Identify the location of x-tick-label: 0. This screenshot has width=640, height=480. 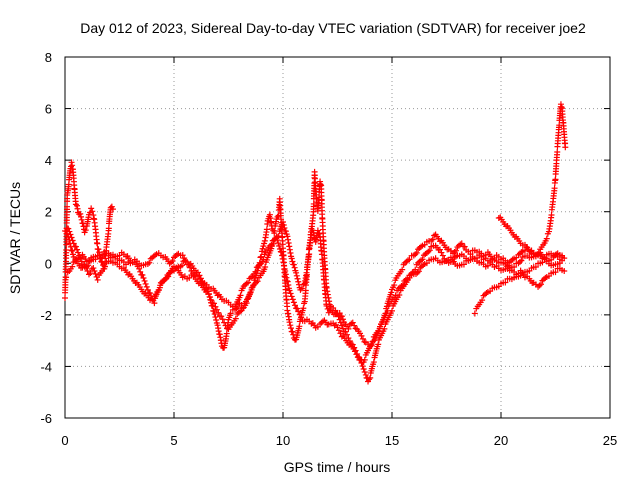
(64, 440).